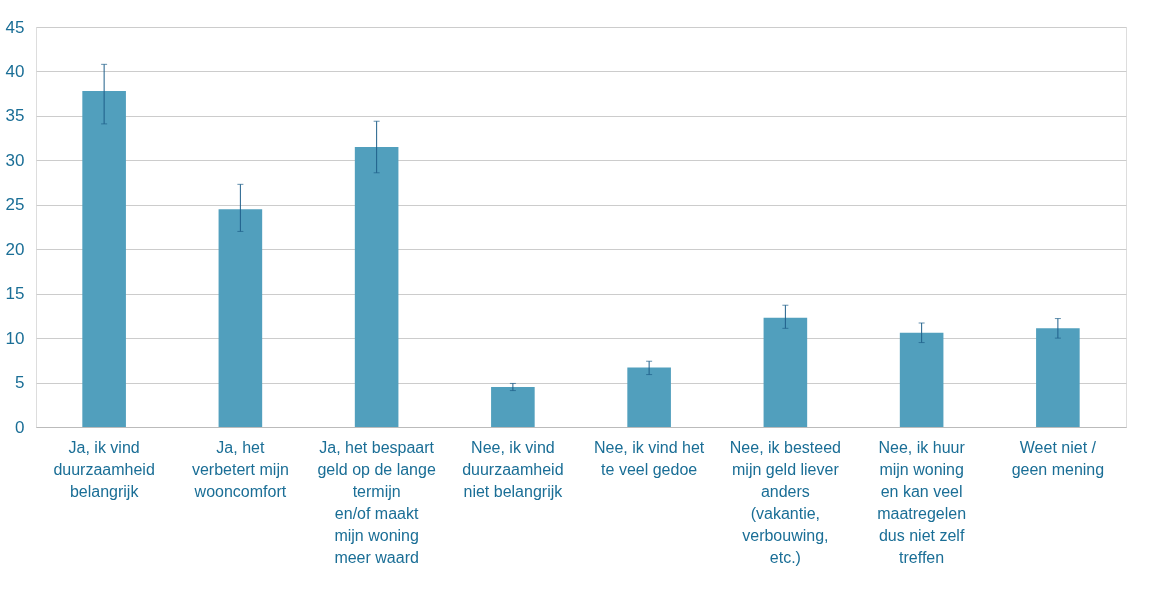  What do you see at coordinates (922, 502) in the screenshot?
I see `x-tick-label: Nee, ik huur mijn woning en kan veel maatregelen dus niet zelf treffen` at bounding box center [922, 502].